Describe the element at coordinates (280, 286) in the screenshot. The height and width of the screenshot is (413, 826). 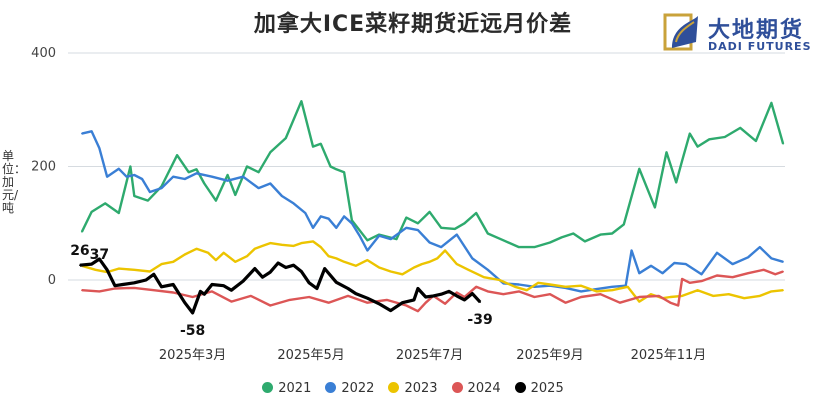
I see `series-line-2025` at that location.